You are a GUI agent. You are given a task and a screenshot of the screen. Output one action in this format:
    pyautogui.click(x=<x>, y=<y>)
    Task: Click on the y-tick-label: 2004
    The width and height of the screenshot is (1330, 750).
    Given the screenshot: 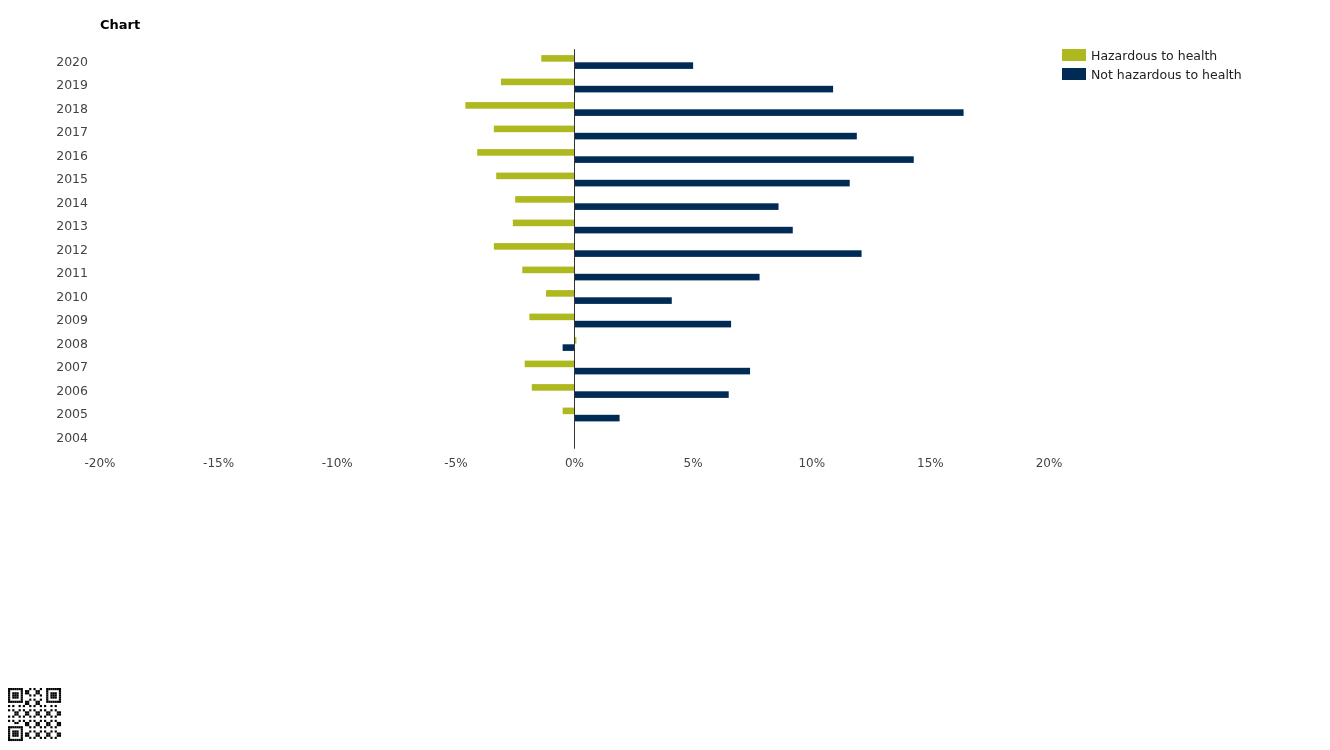 What is the action you would take?
    pyautogui.click(x=72, y=437)
    